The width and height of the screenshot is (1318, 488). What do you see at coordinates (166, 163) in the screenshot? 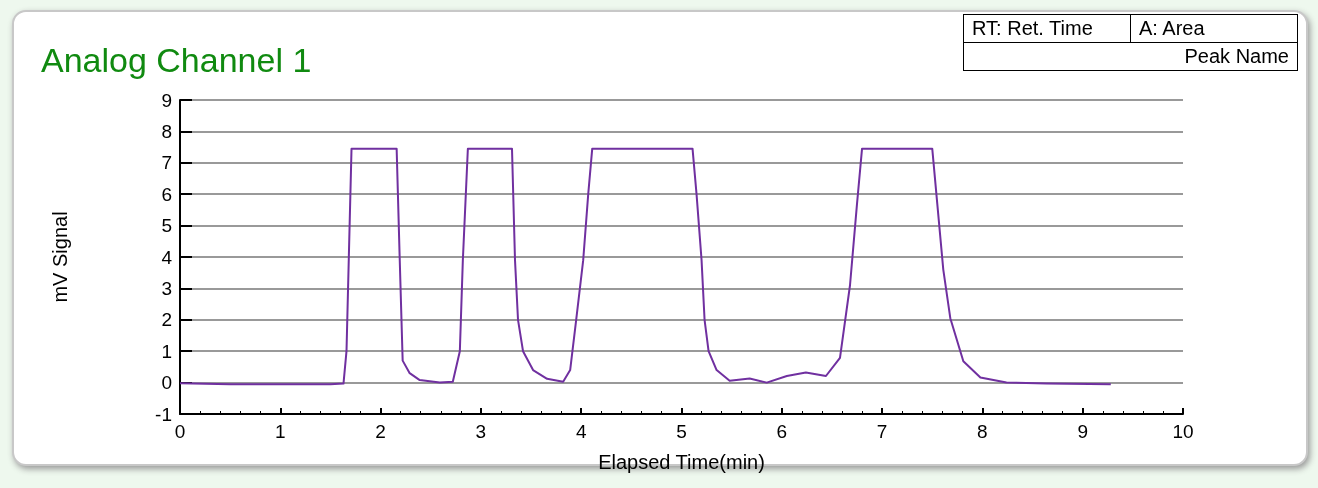
I see `y-tick-label: 7` at bounding box center [166, 163].